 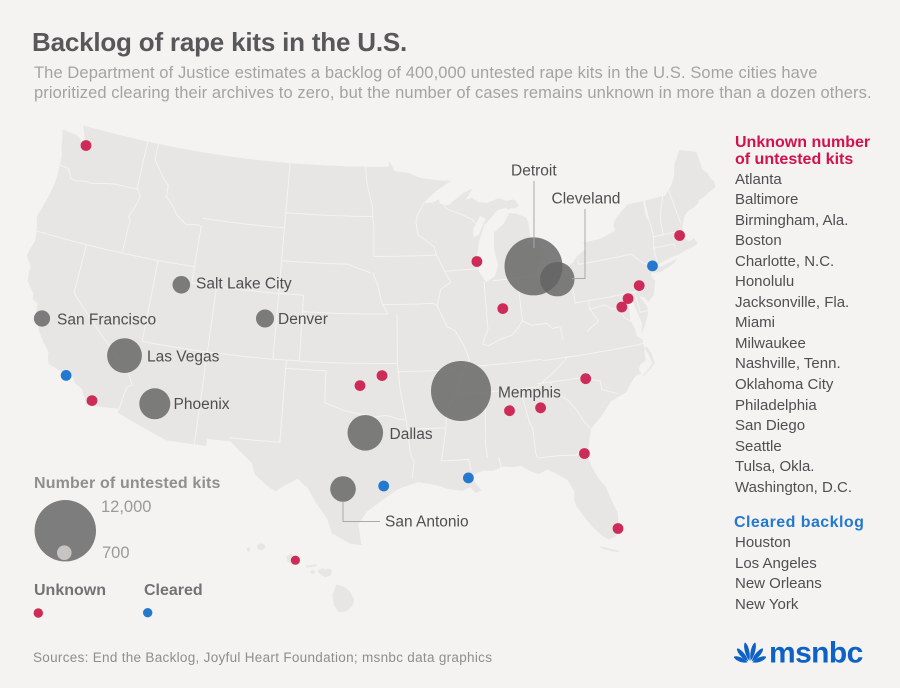 I want to click on svg-text: Denver, so click(x=303, y=319).